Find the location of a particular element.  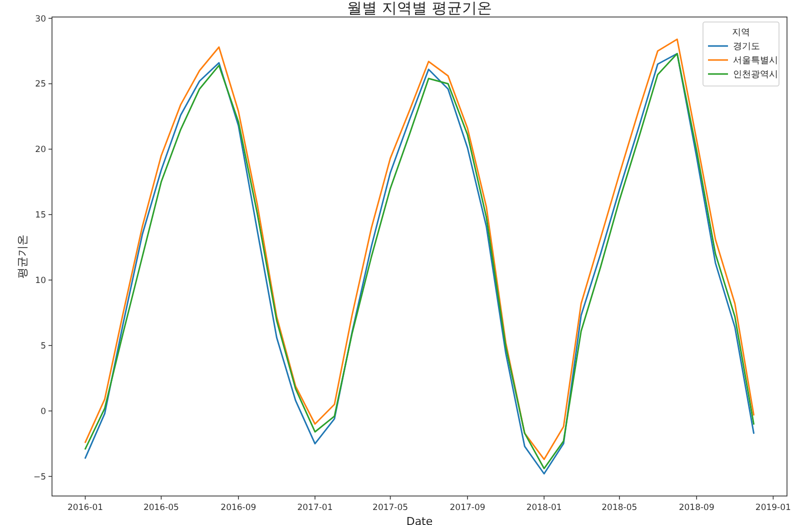

x-tick-label: 2019-01 is located at coordinates (773, 508).